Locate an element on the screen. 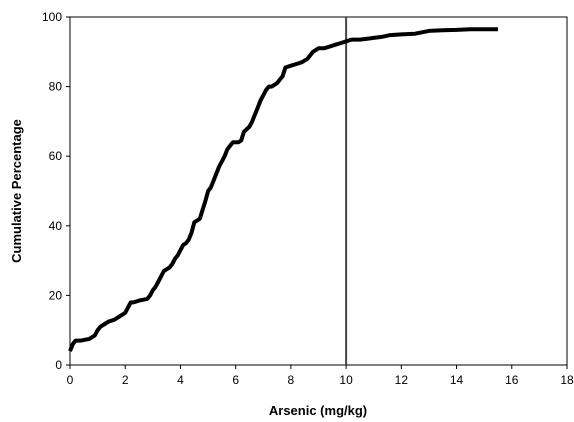  y-tick-label: 80 is located at coordinates (56, 87).